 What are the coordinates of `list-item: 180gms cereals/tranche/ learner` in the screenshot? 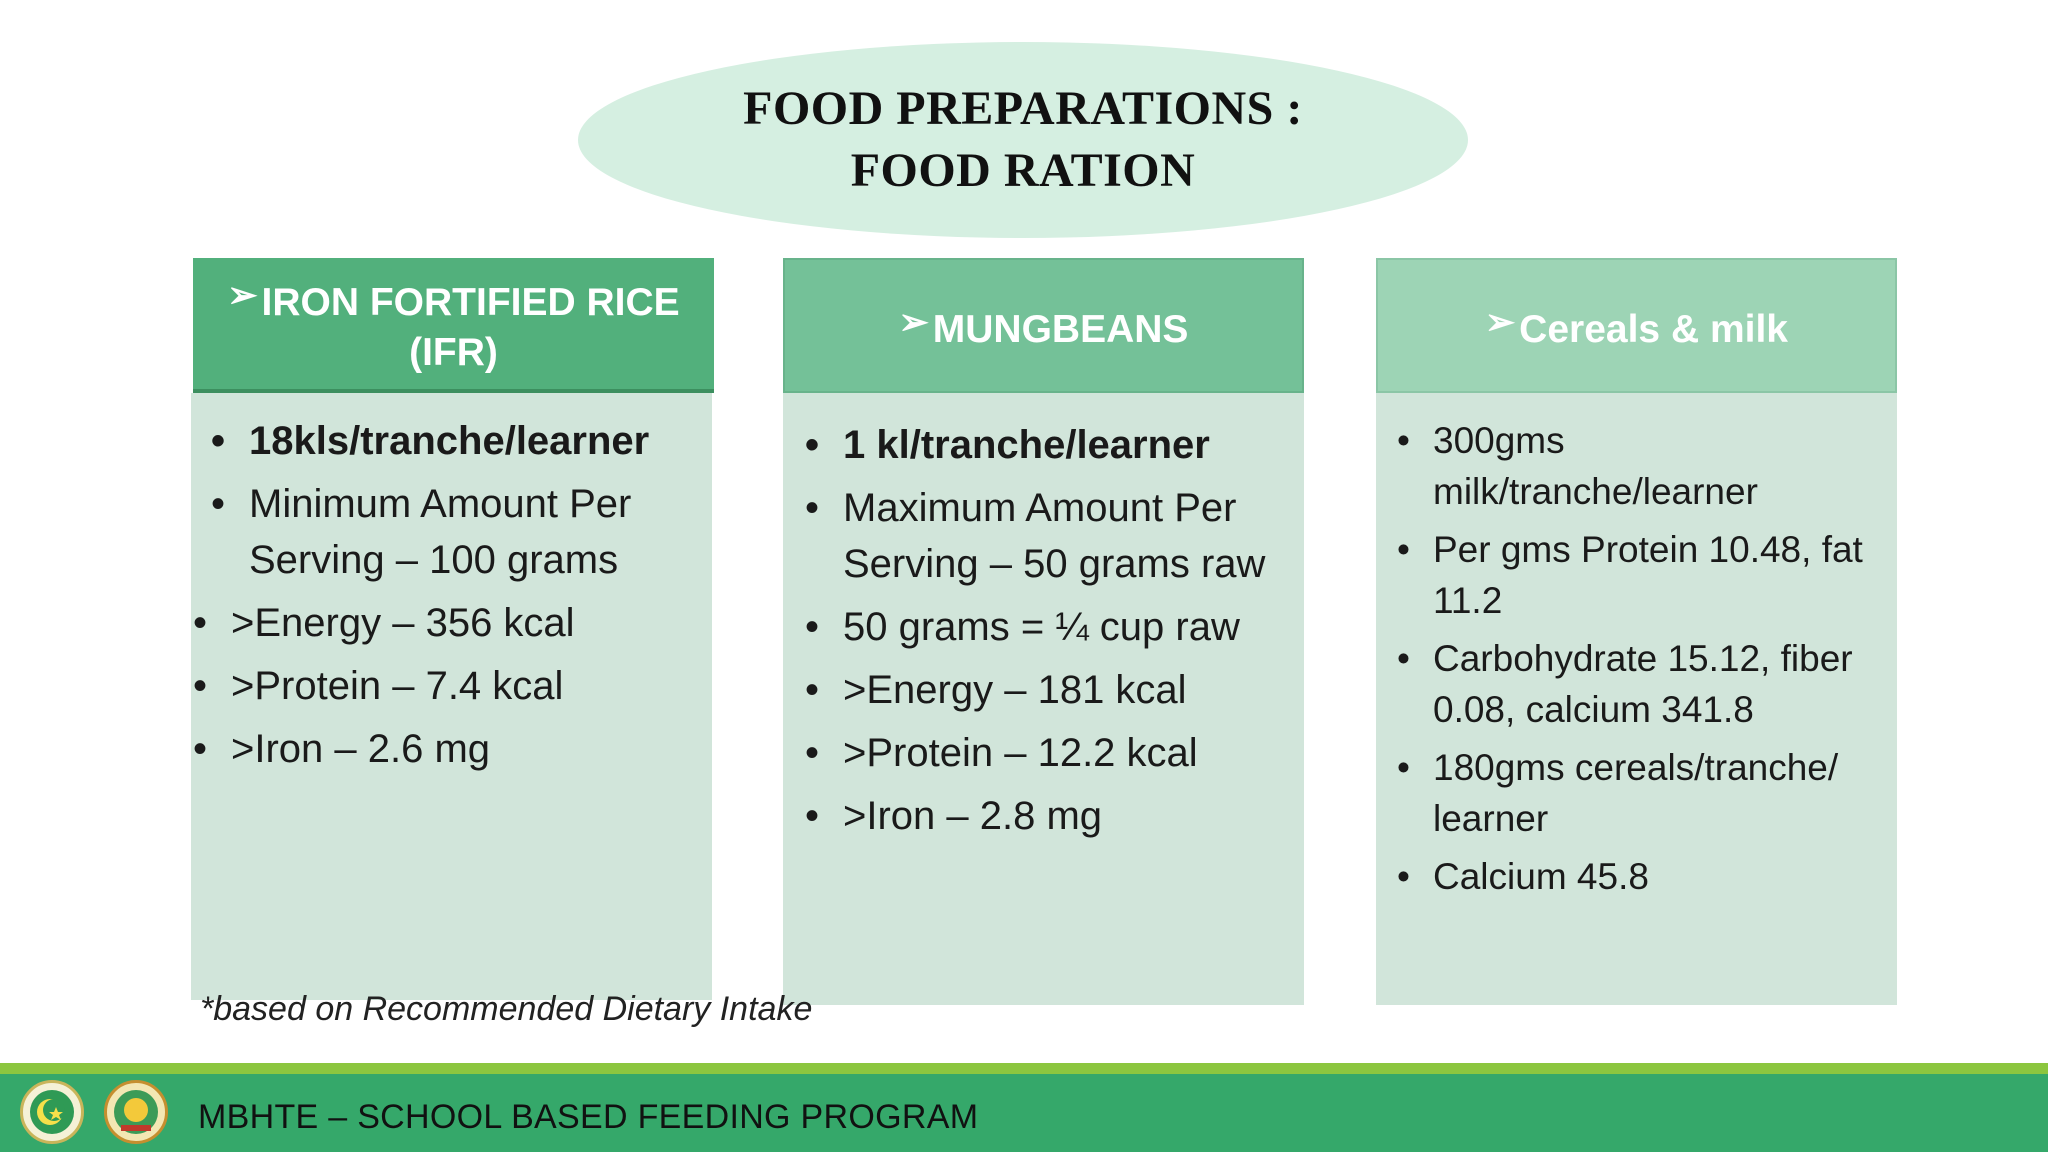 It's located at (1638, 793).